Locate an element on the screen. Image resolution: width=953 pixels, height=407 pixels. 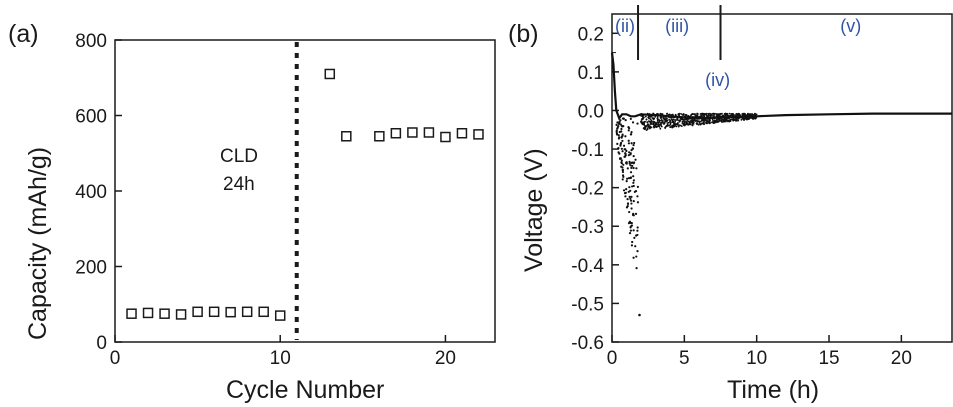
panel-b-y-tick-label: -0.2 is located at coordinates (587, 189).